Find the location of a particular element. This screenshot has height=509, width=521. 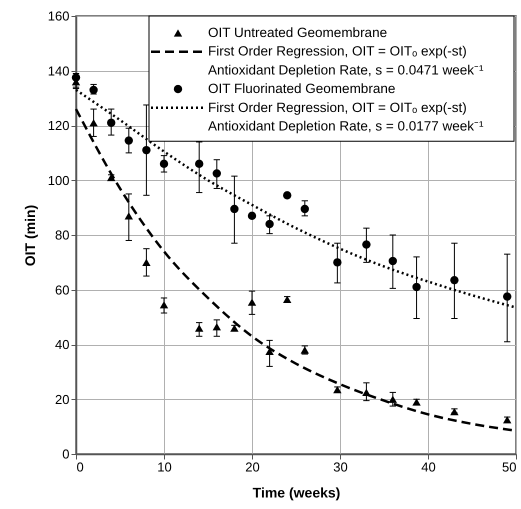

y-tick-label: 0 is located at coordinates (66, 454).